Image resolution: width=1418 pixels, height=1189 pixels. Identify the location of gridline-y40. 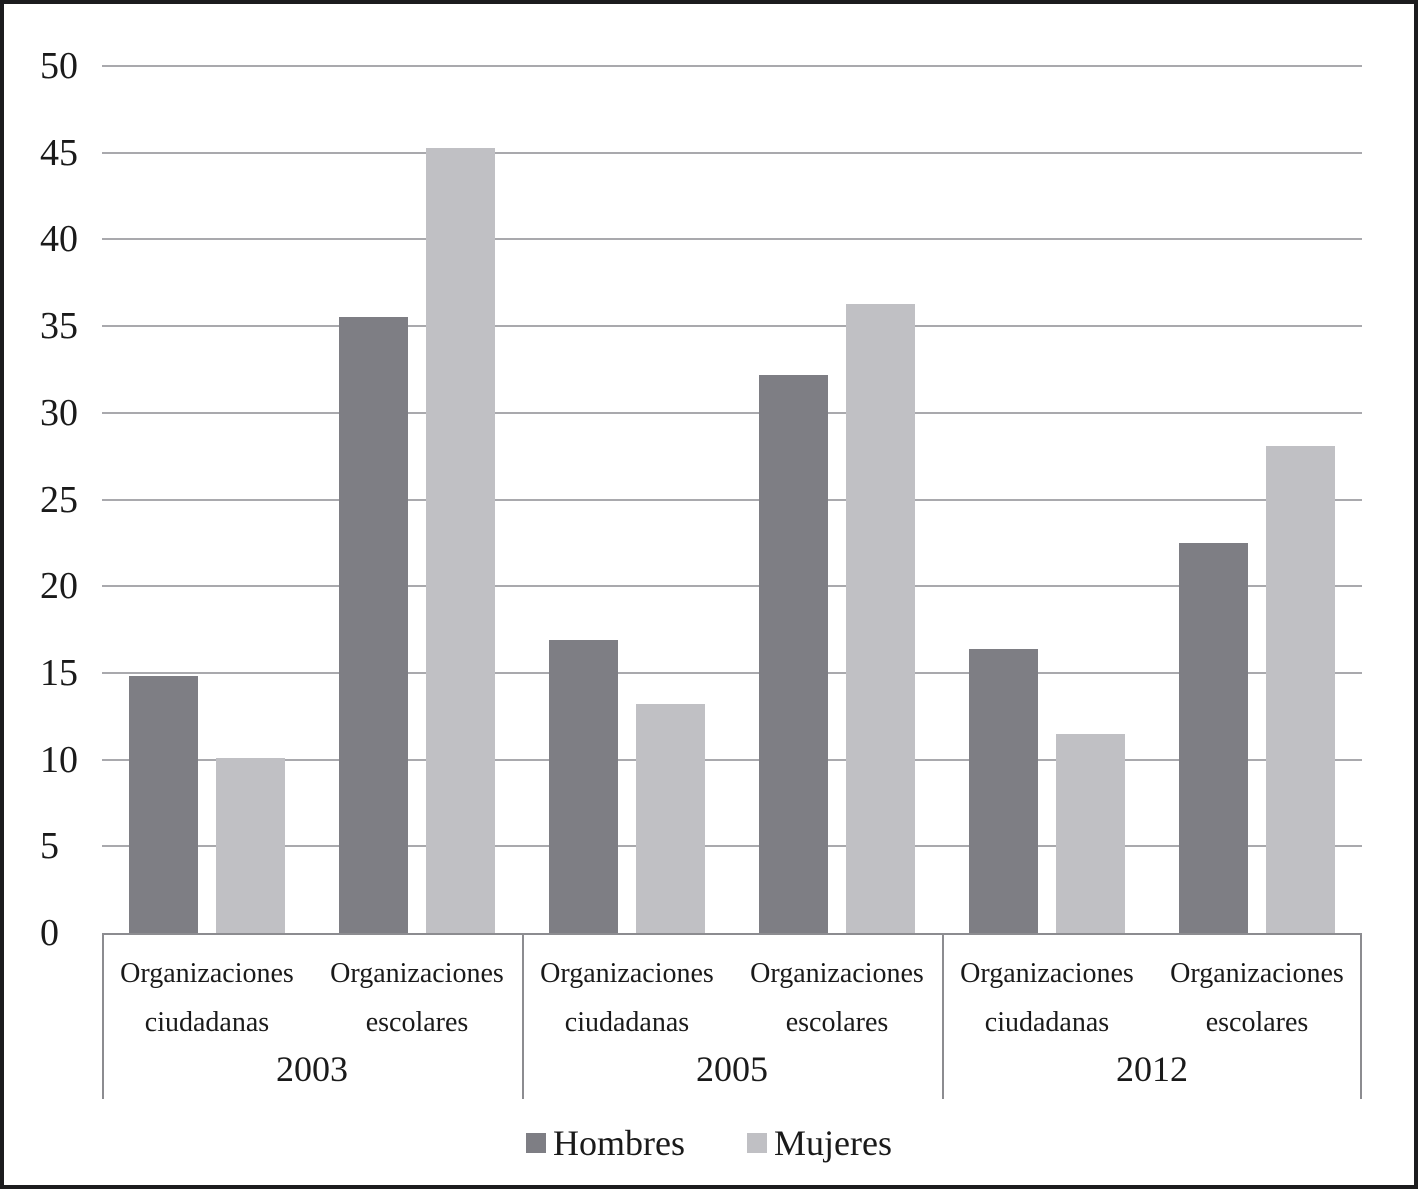
(732, 239).